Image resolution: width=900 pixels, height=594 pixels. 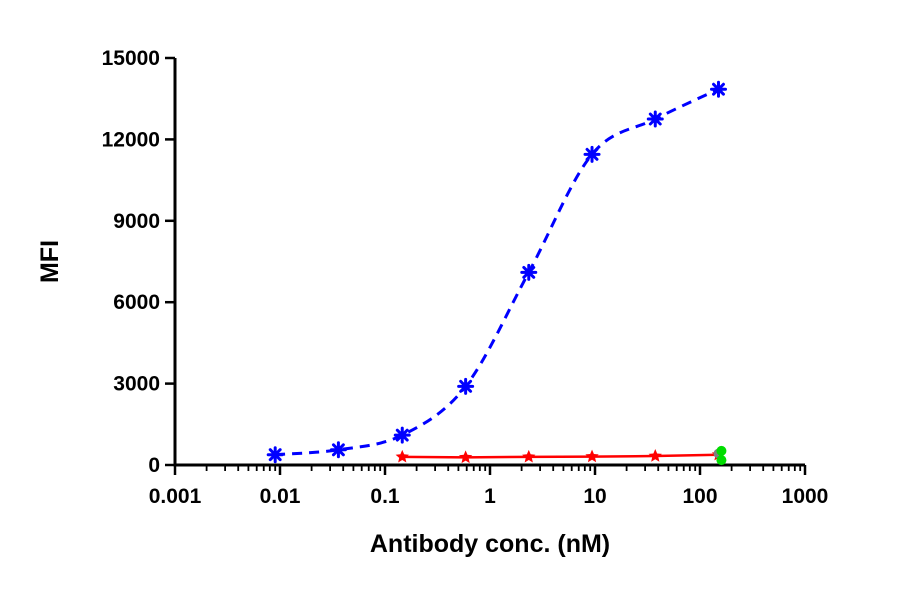 What do you see at coordinates (131, 58) in the screenshot?
I see `y-tick-label: 15000` at bounding box center [131, 58].